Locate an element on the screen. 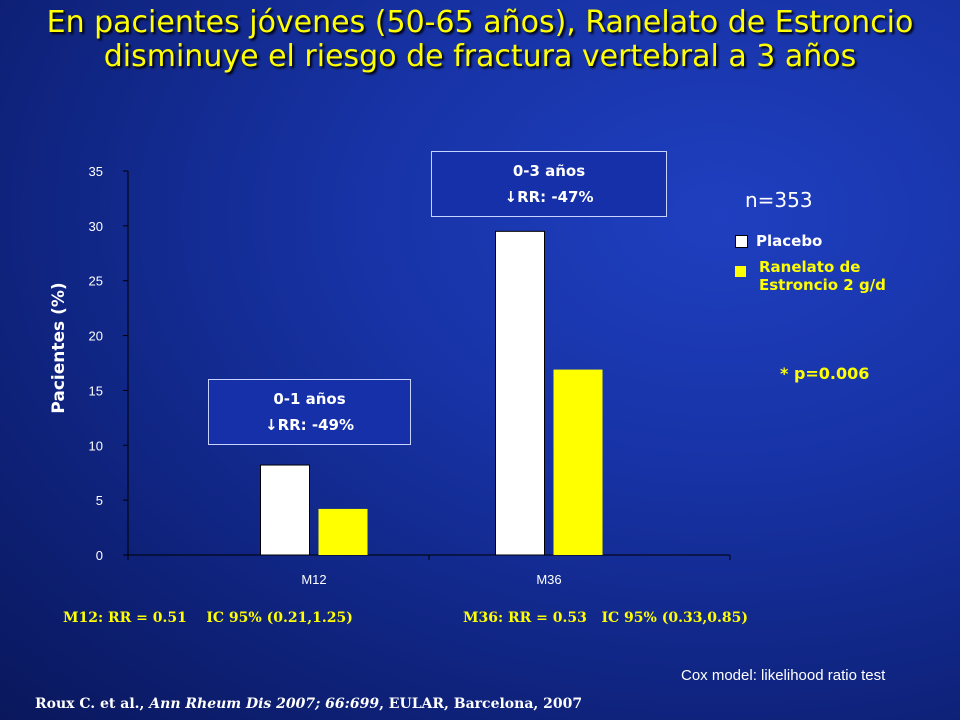 The width and height of the screenshot is (960, 720). bar-m12-ranelato is located at coordinates (343, 531).